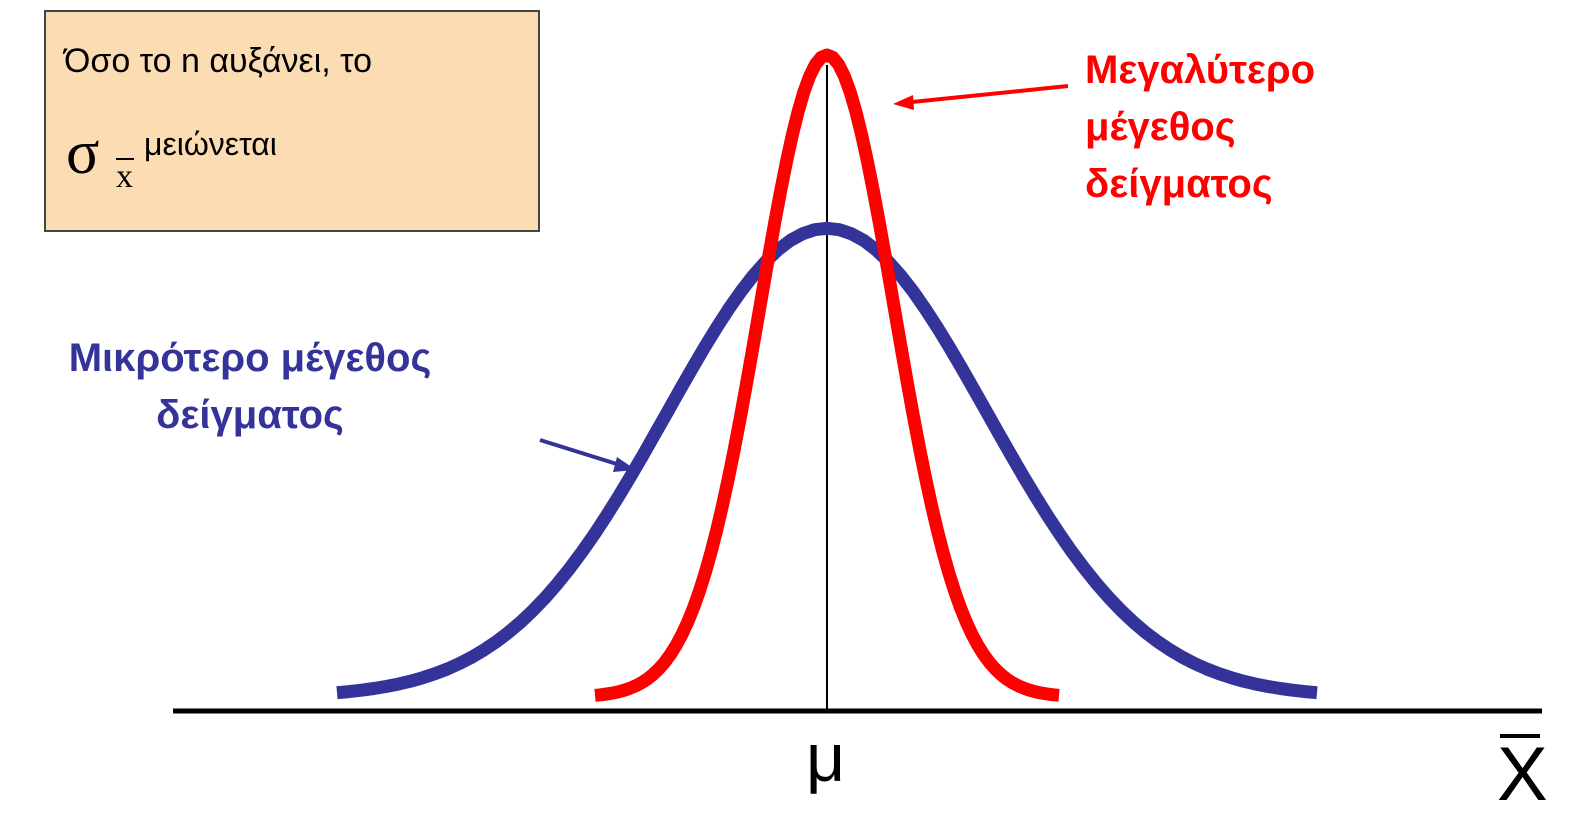 Image resolution: width=1570 pixels, height=817 pixels. I want to click on small-sample-label-line: Μικρότερο μέγεθος, so click(250, 358).